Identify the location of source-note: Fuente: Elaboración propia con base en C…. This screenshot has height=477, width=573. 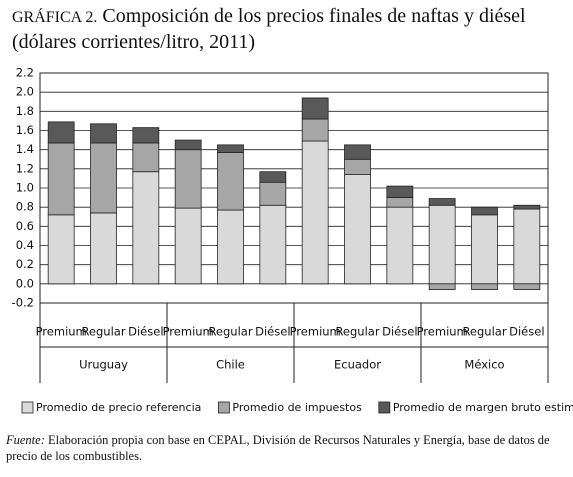
(288, 448).